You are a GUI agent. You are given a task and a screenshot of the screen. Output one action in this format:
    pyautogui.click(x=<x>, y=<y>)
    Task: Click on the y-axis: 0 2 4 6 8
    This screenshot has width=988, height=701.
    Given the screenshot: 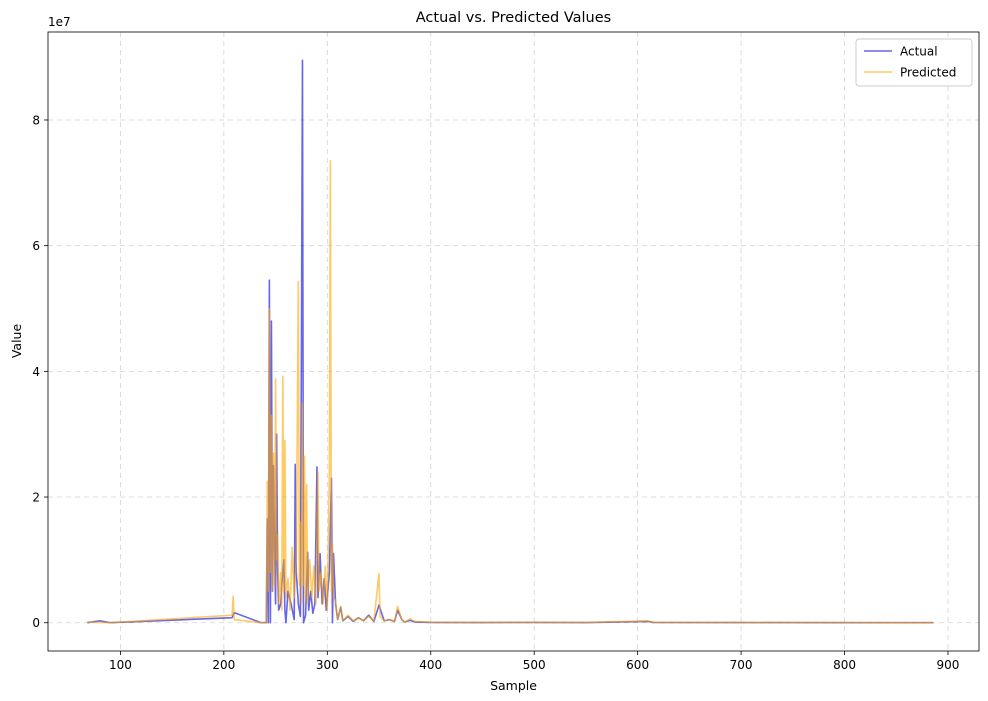 What is the action you would take?
    pyautogui.click(x=40, y=371)
    